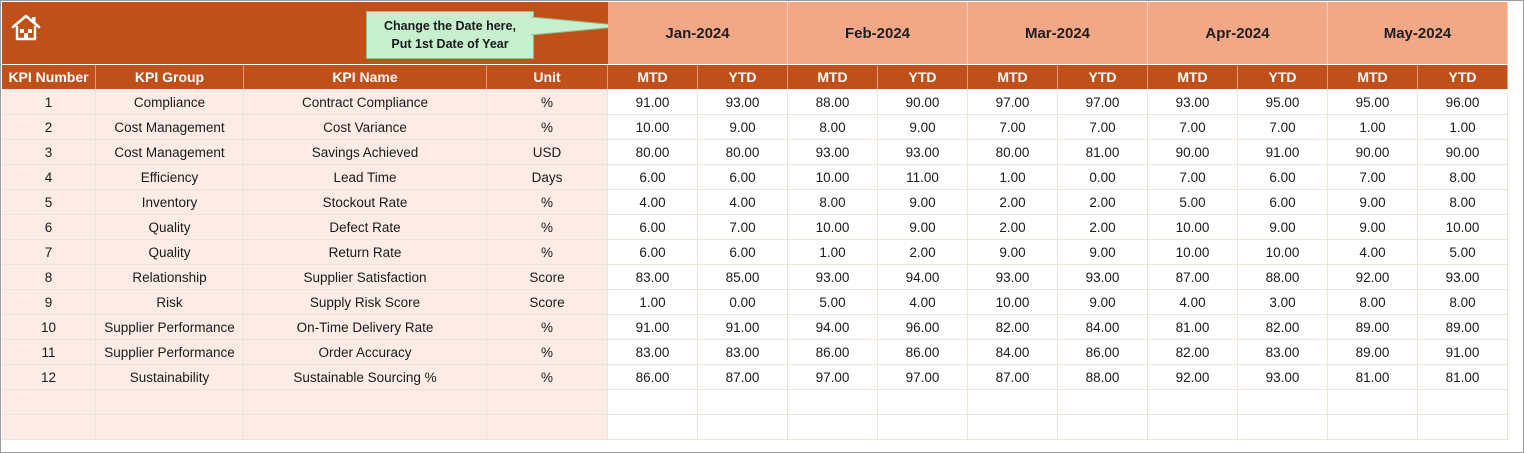 The width and height of the screenshot is (1524, 453). What do you see at coordinates (547, 152) in the screenshot?
I see `cell-unit: USD` at bounding box center [547, 152].